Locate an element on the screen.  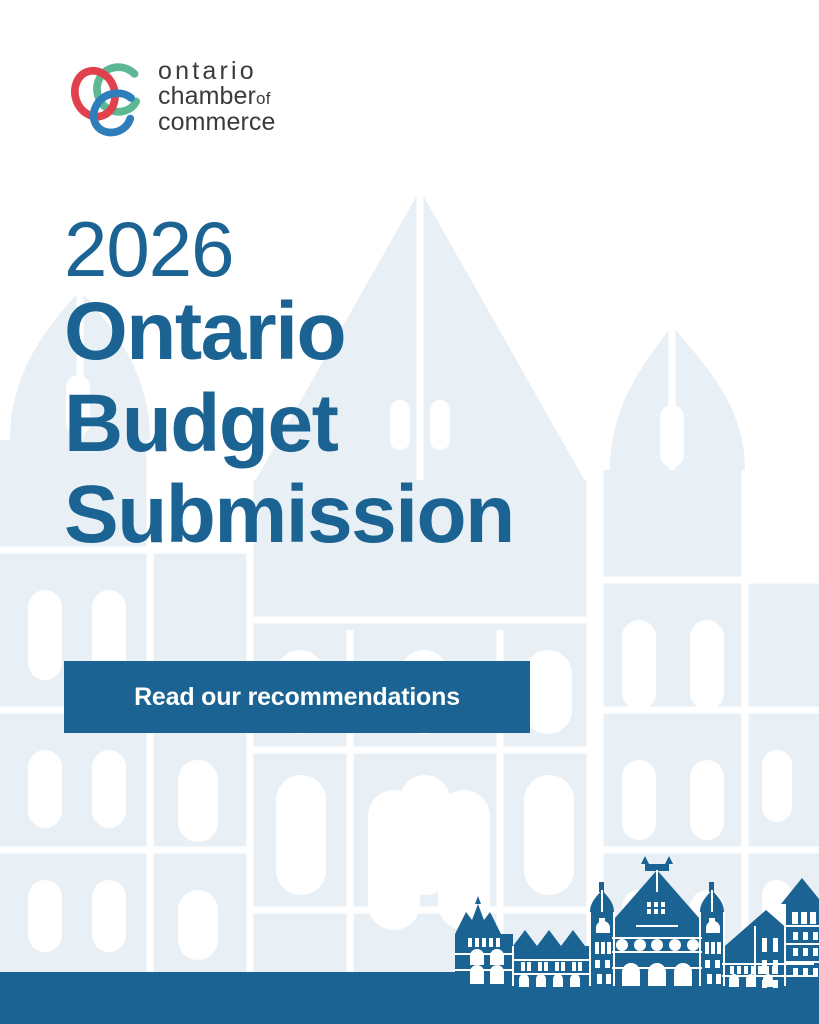
title-line-ontario: Ontario is located at coordinates (205, 331).